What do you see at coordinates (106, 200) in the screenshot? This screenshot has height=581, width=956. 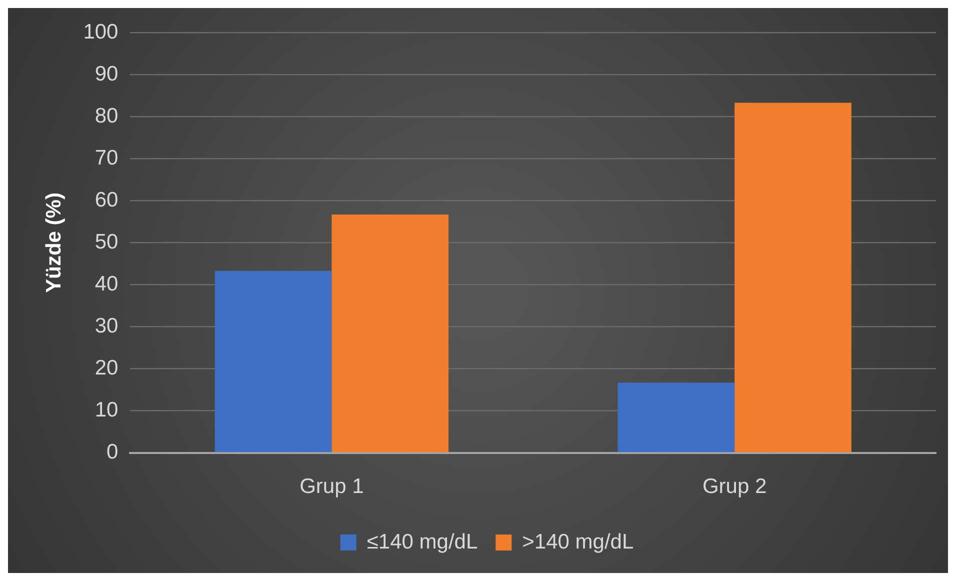 I see `y-tick-label: 60` at bounding box center [106, 200].